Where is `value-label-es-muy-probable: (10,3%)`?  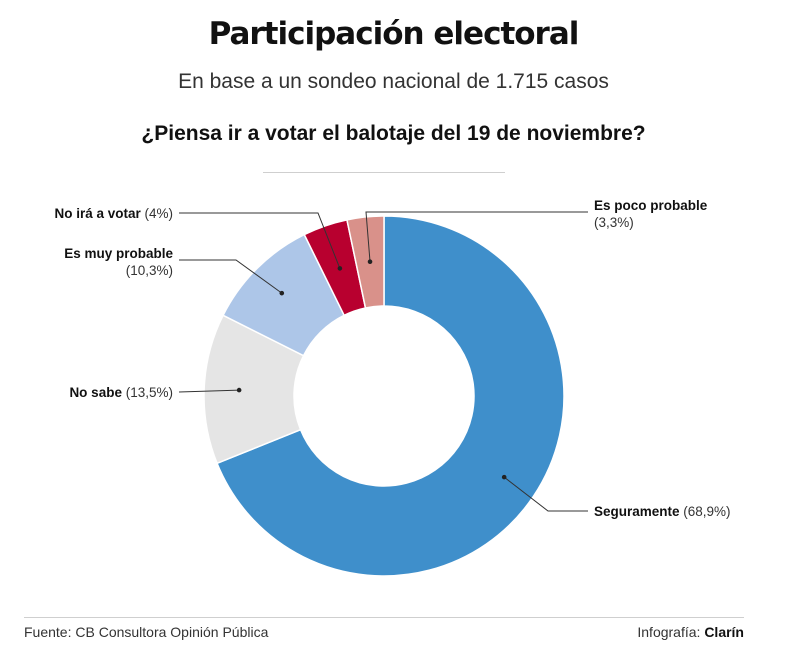 value-label-es-muy-probable: (10,3%) is located at coordinates (149, 270).